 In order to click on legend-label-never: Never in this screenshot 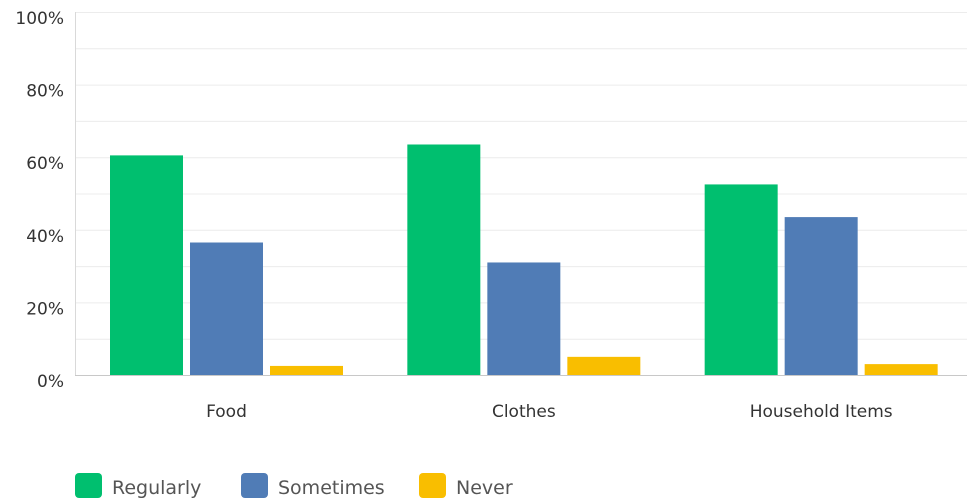, I will do `click(484, 488)`.